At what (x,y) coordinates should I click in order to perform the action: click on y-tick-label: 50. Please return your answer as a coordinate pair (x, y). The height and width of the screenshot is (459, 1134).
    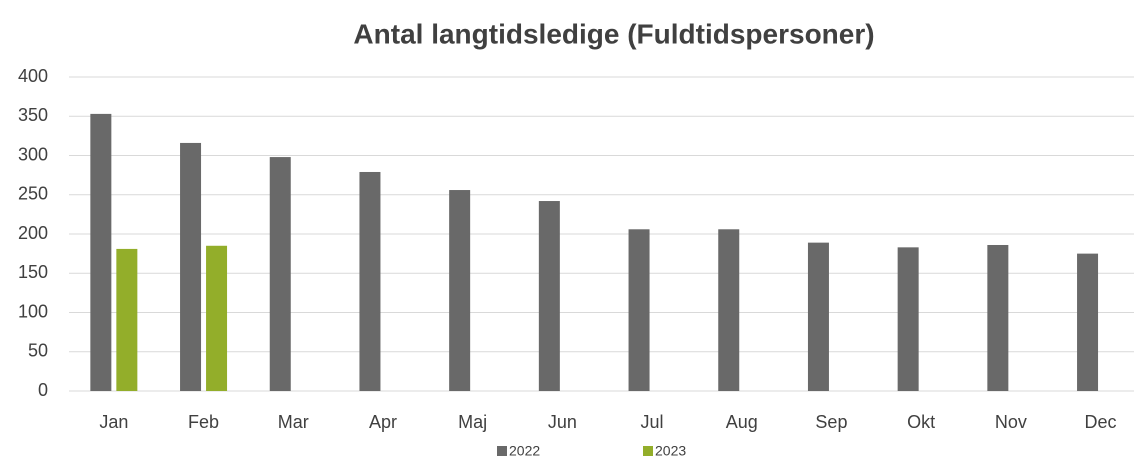
    Looking at the image, I should click on (38, 351).